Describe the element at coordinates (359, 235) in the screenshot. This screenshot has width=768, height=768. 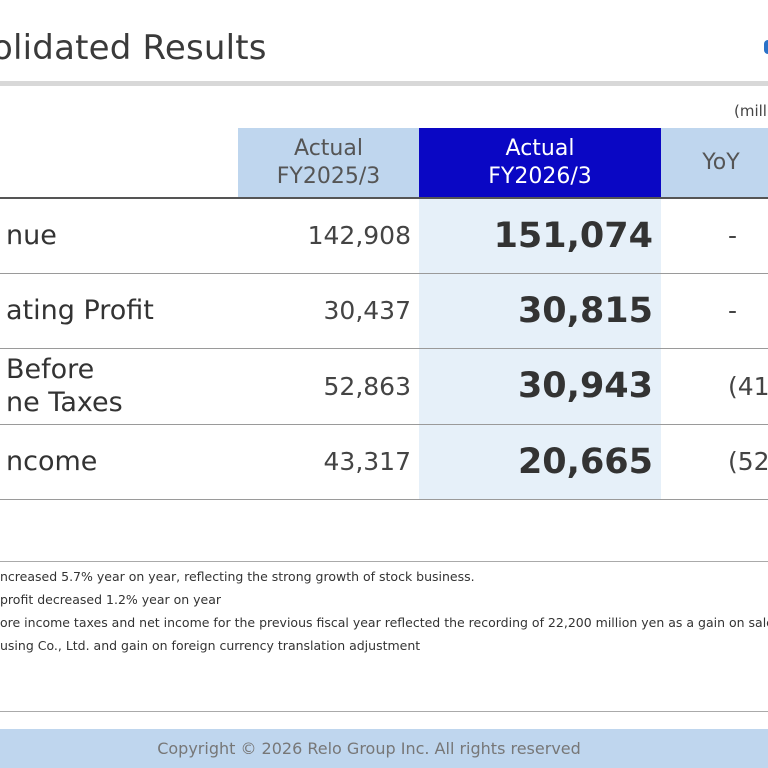
I see `prev-year-value: 142,908` at that location.